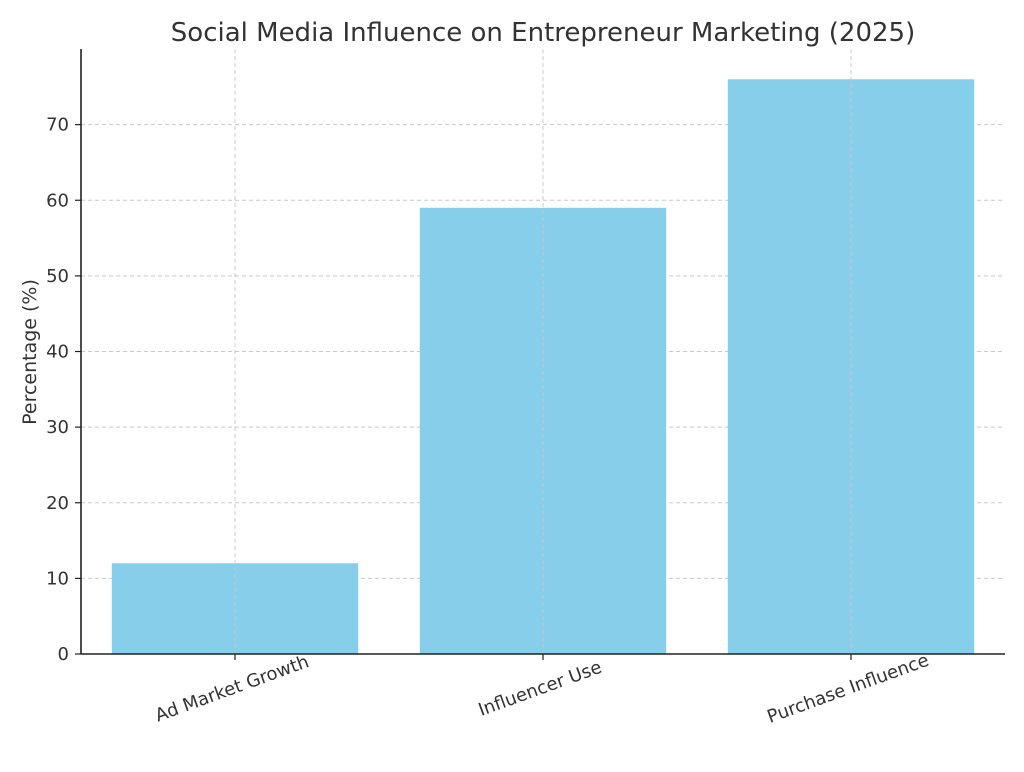  What do you see at coordinates (231, 688) in the screenshot?
I see `x-tick-label: Ad Market Growth` at bounding box center [231, 688].